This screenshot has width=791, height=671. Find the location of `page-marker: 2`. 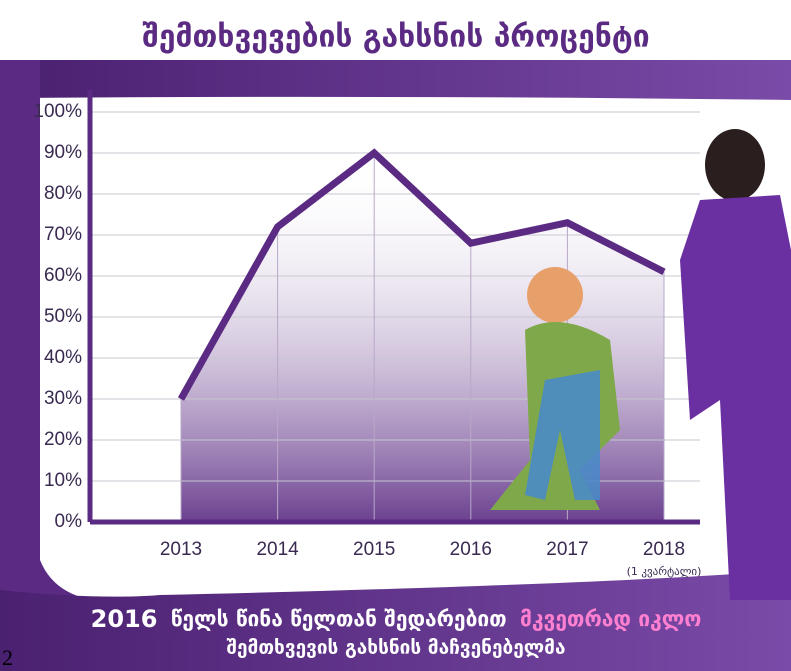

page-marker: 2 is located at coordinates (7, 657).